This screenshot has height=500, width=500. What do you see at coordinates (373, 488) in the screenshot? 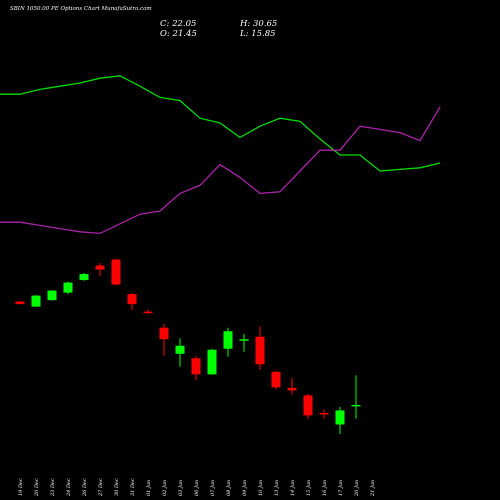
I see `x-tick-label: 21 Jan` at bounding box center [373, 488].